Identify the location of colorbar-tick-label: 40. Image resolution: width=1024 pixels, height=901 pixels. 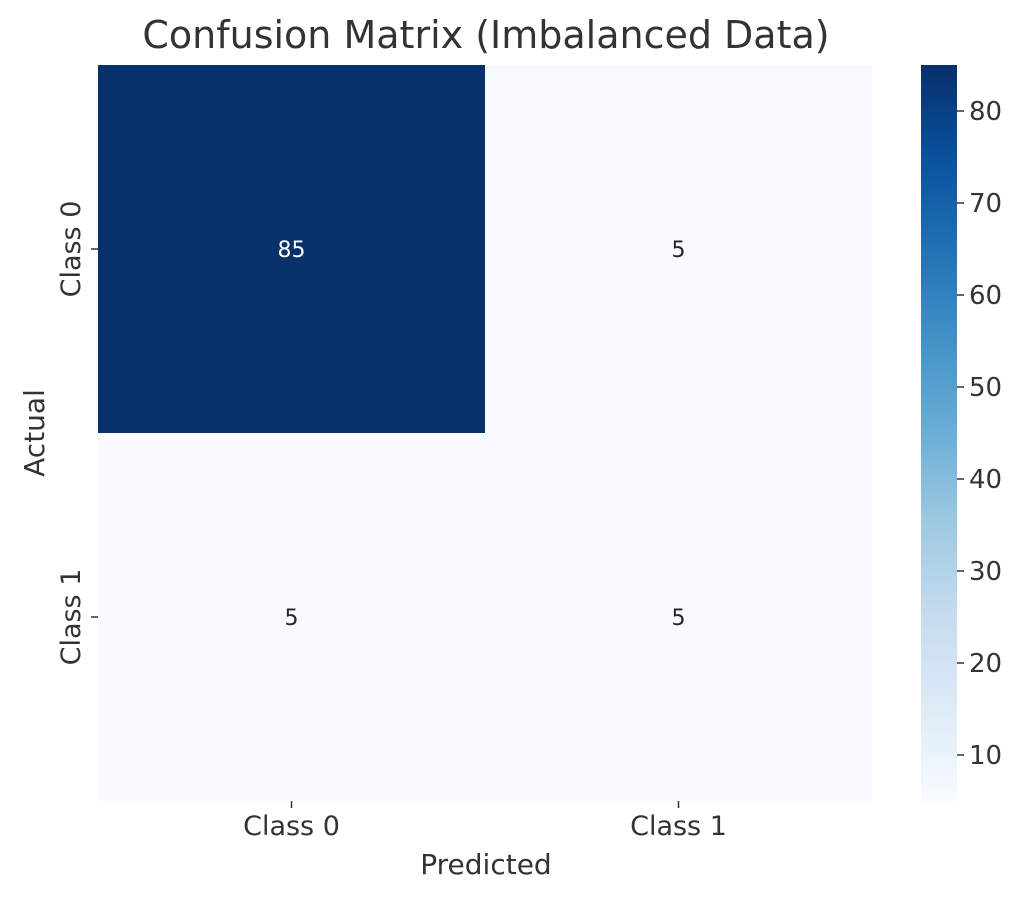
(985, 480).